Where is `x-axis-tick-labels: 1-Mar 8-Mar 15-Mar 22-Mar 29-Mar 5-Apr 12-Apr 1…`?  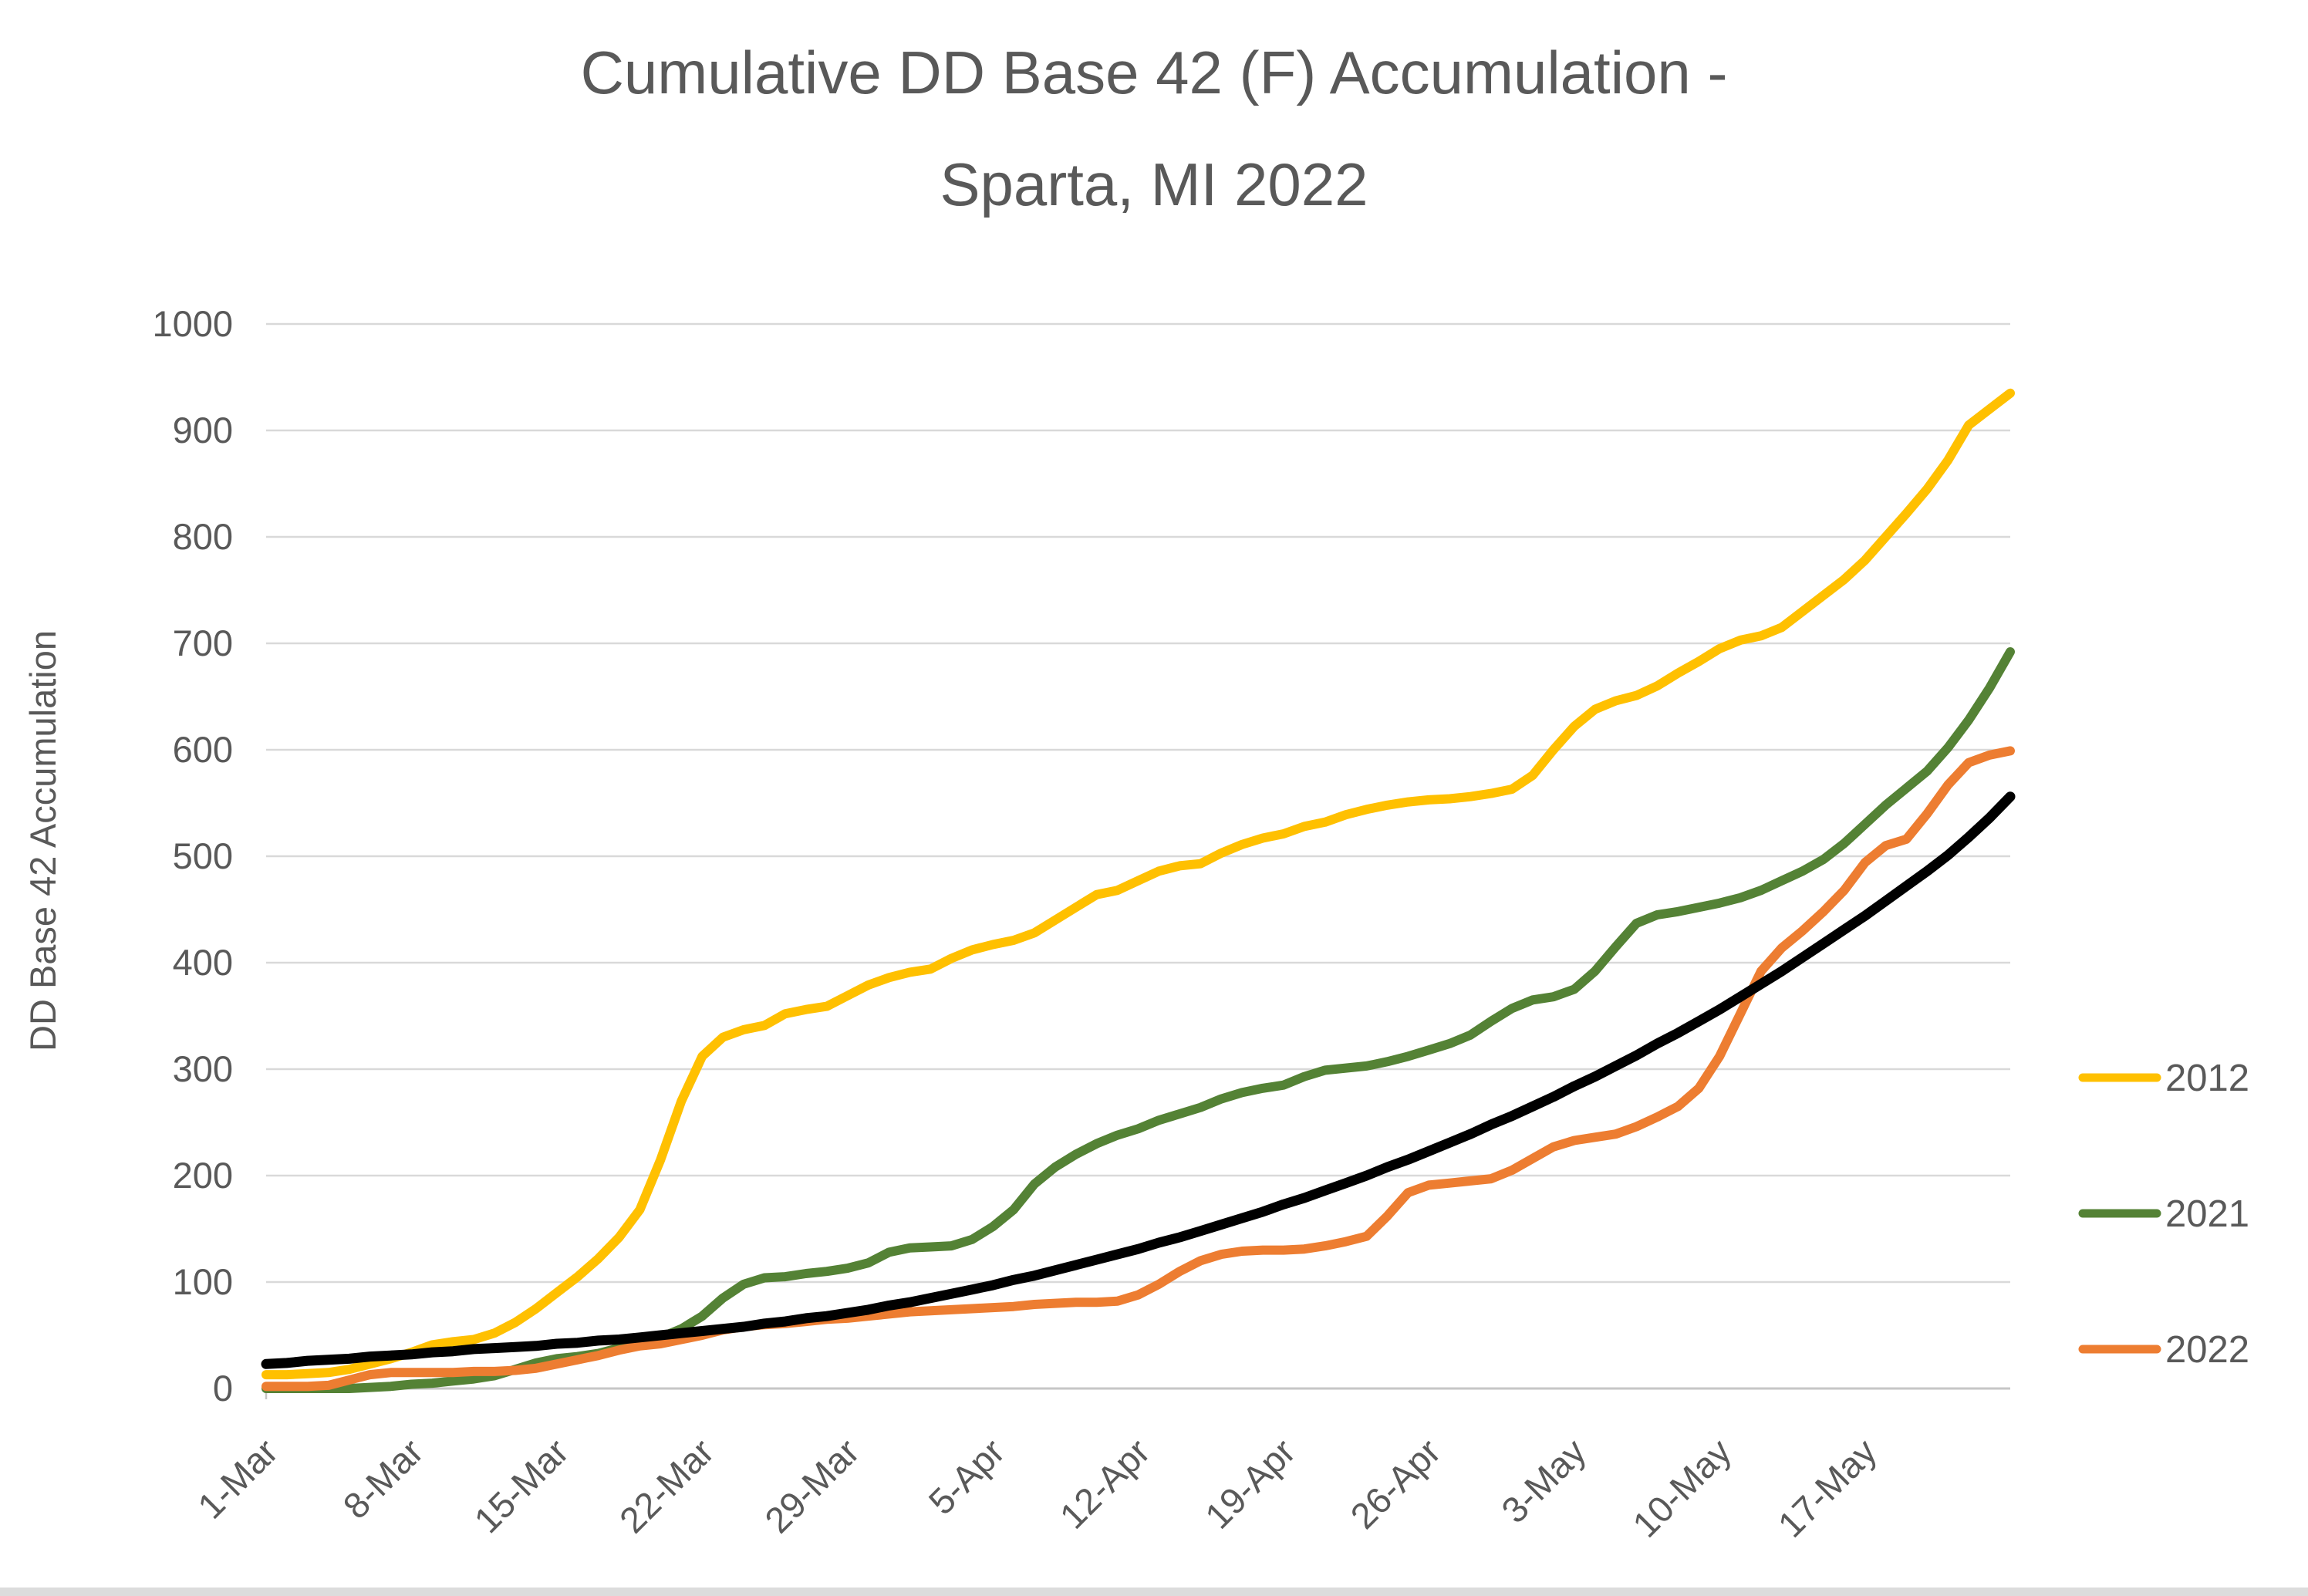 x-axis-tick-labels: 1-Mar 8-Mar 15-Mar 22-Mar 29-Mar 5-Apr 12-Apr 1… is located at coordinates (1037, 1488).